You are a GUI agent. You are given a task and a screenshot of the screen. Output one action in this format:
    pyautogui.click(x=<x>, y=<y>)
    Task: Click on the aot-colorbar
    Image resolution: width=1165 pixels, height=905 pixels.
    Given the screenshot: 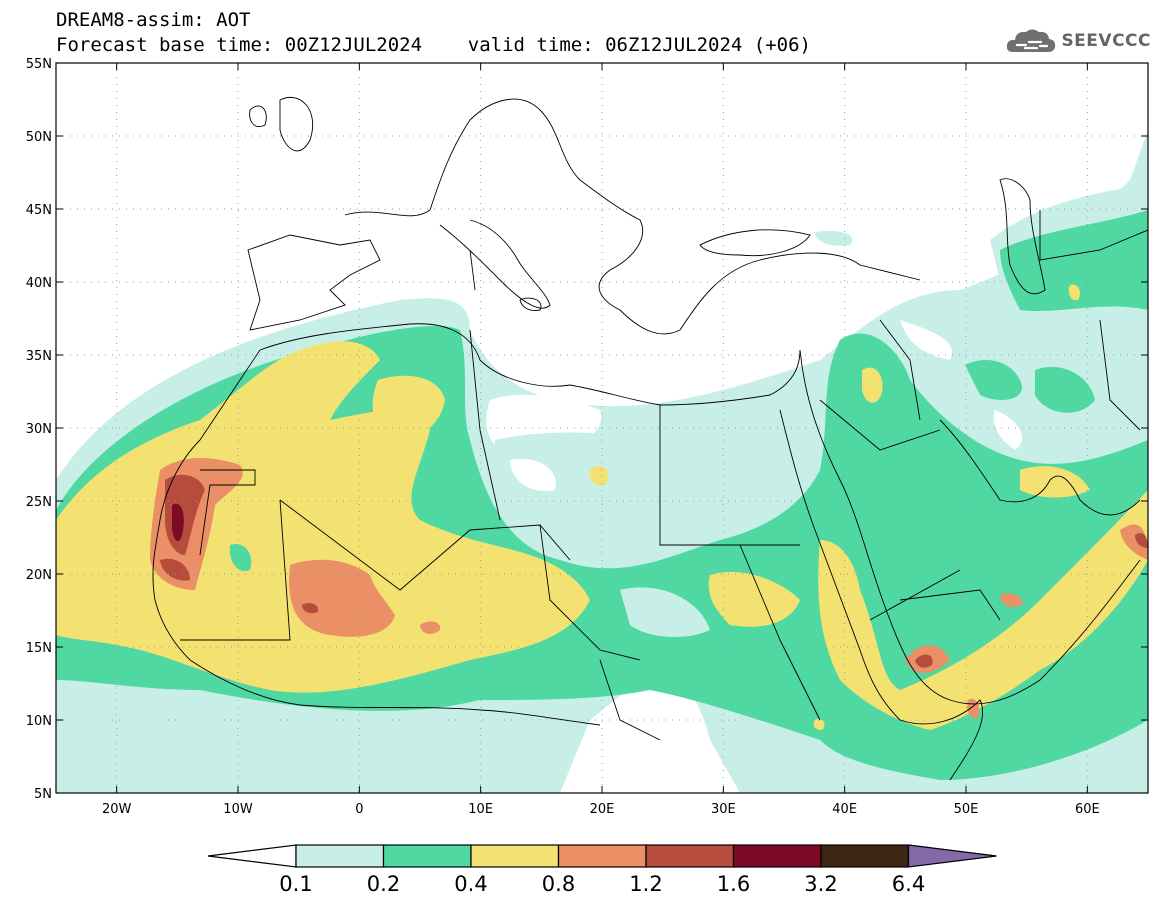 What is the action you would take?
    pyautogui.click(x=602, y=856)
    